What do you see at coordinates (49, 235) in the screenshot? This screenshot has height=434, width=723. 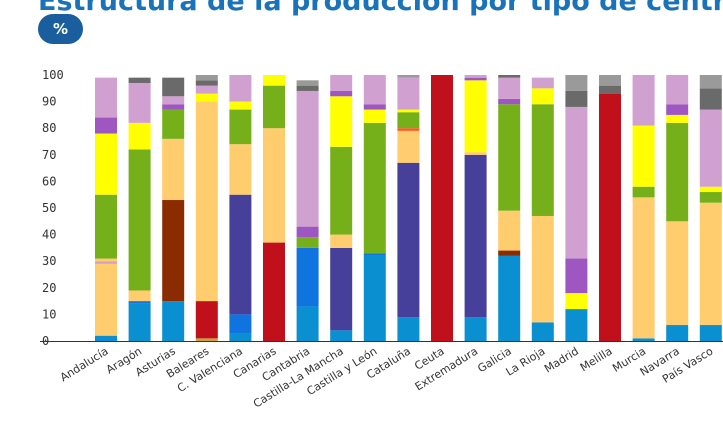 I see `y-tick-label: 40` at bounding box center [49, 235].